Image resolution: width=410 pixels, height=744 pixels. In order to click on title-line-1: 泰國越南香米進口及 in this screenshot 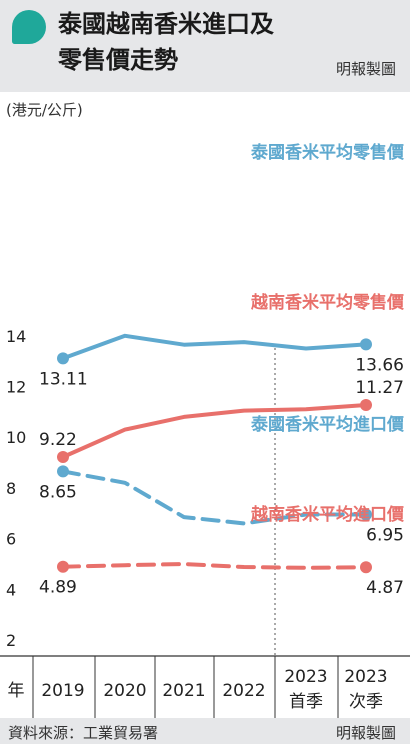, I will do `click(166, 23)`.